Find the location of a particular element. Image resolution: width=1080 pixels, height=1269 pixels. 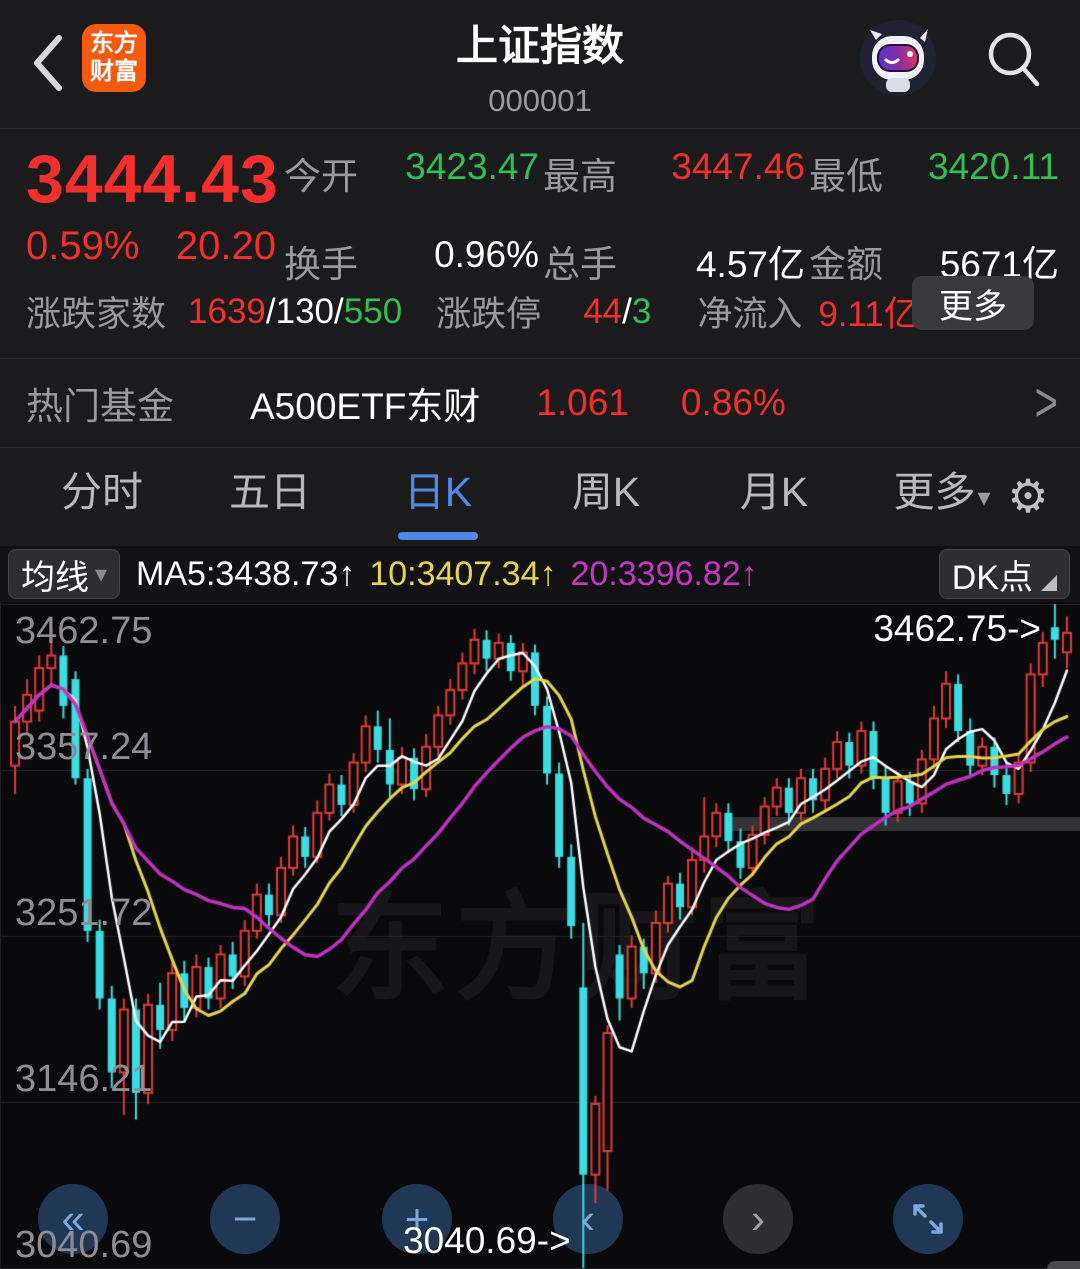

fund-percent: 0.86% is located at coordinates (733, 402).